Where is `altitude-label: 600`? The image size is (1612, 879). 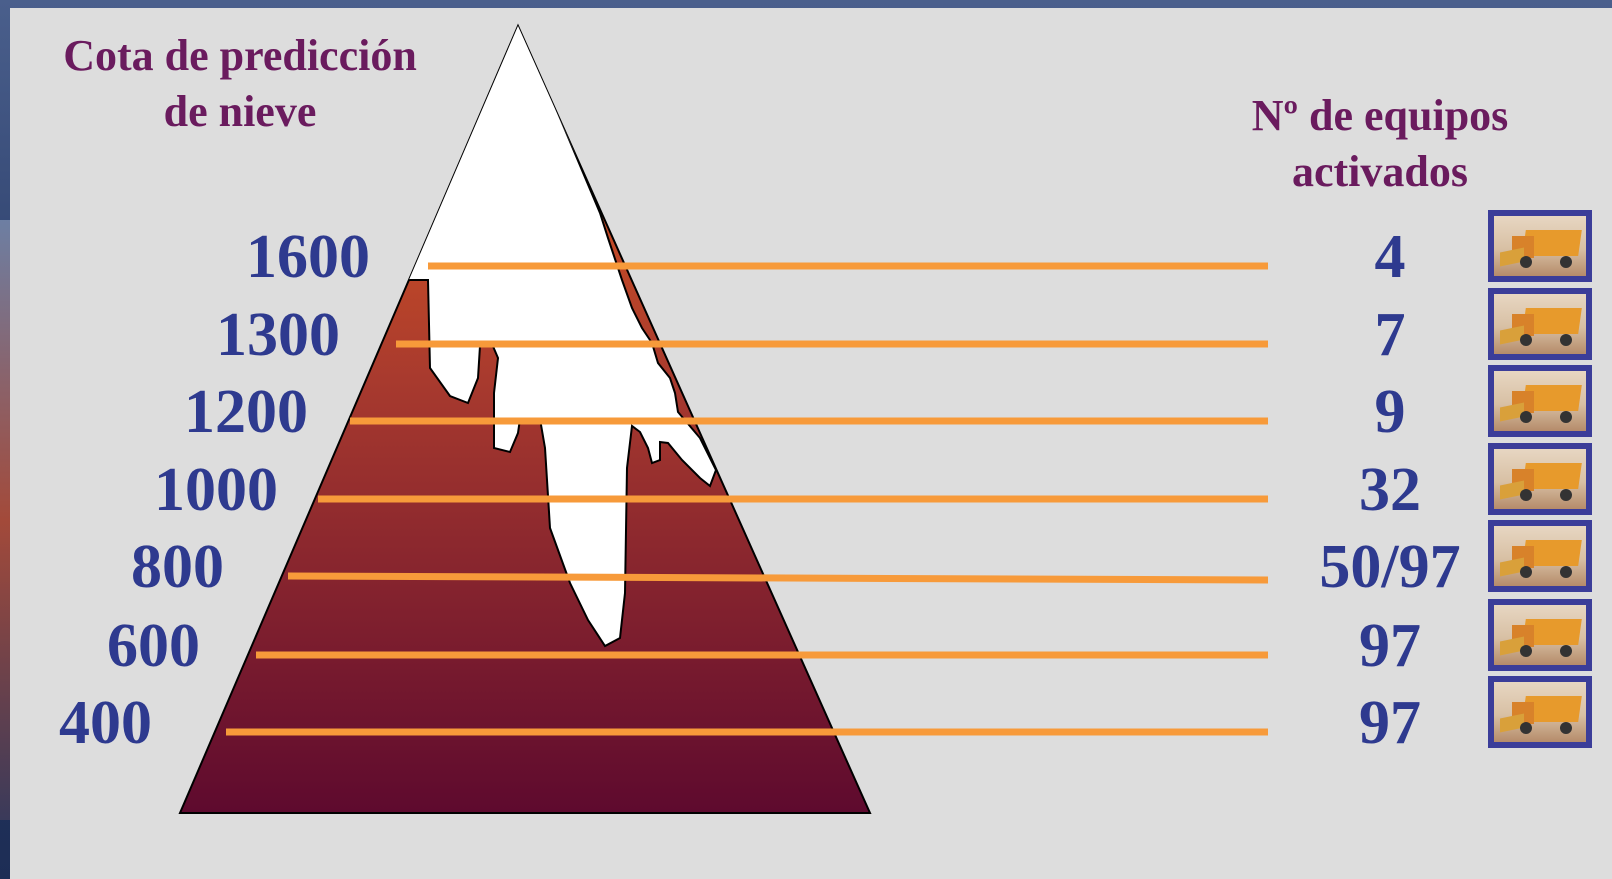
altitude-label: 600 is located at coordinates (153, 646).